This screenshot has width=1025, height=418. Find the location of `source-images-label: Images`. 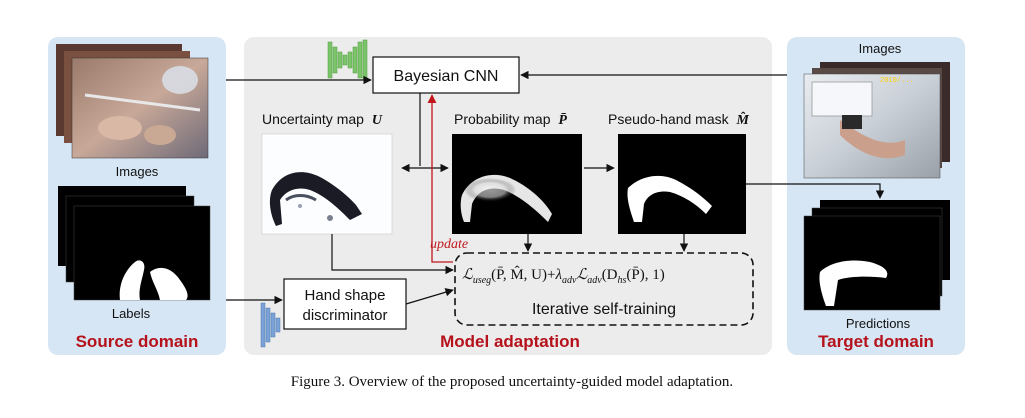

source-images-label: Images is located at coordinates (137, 171).